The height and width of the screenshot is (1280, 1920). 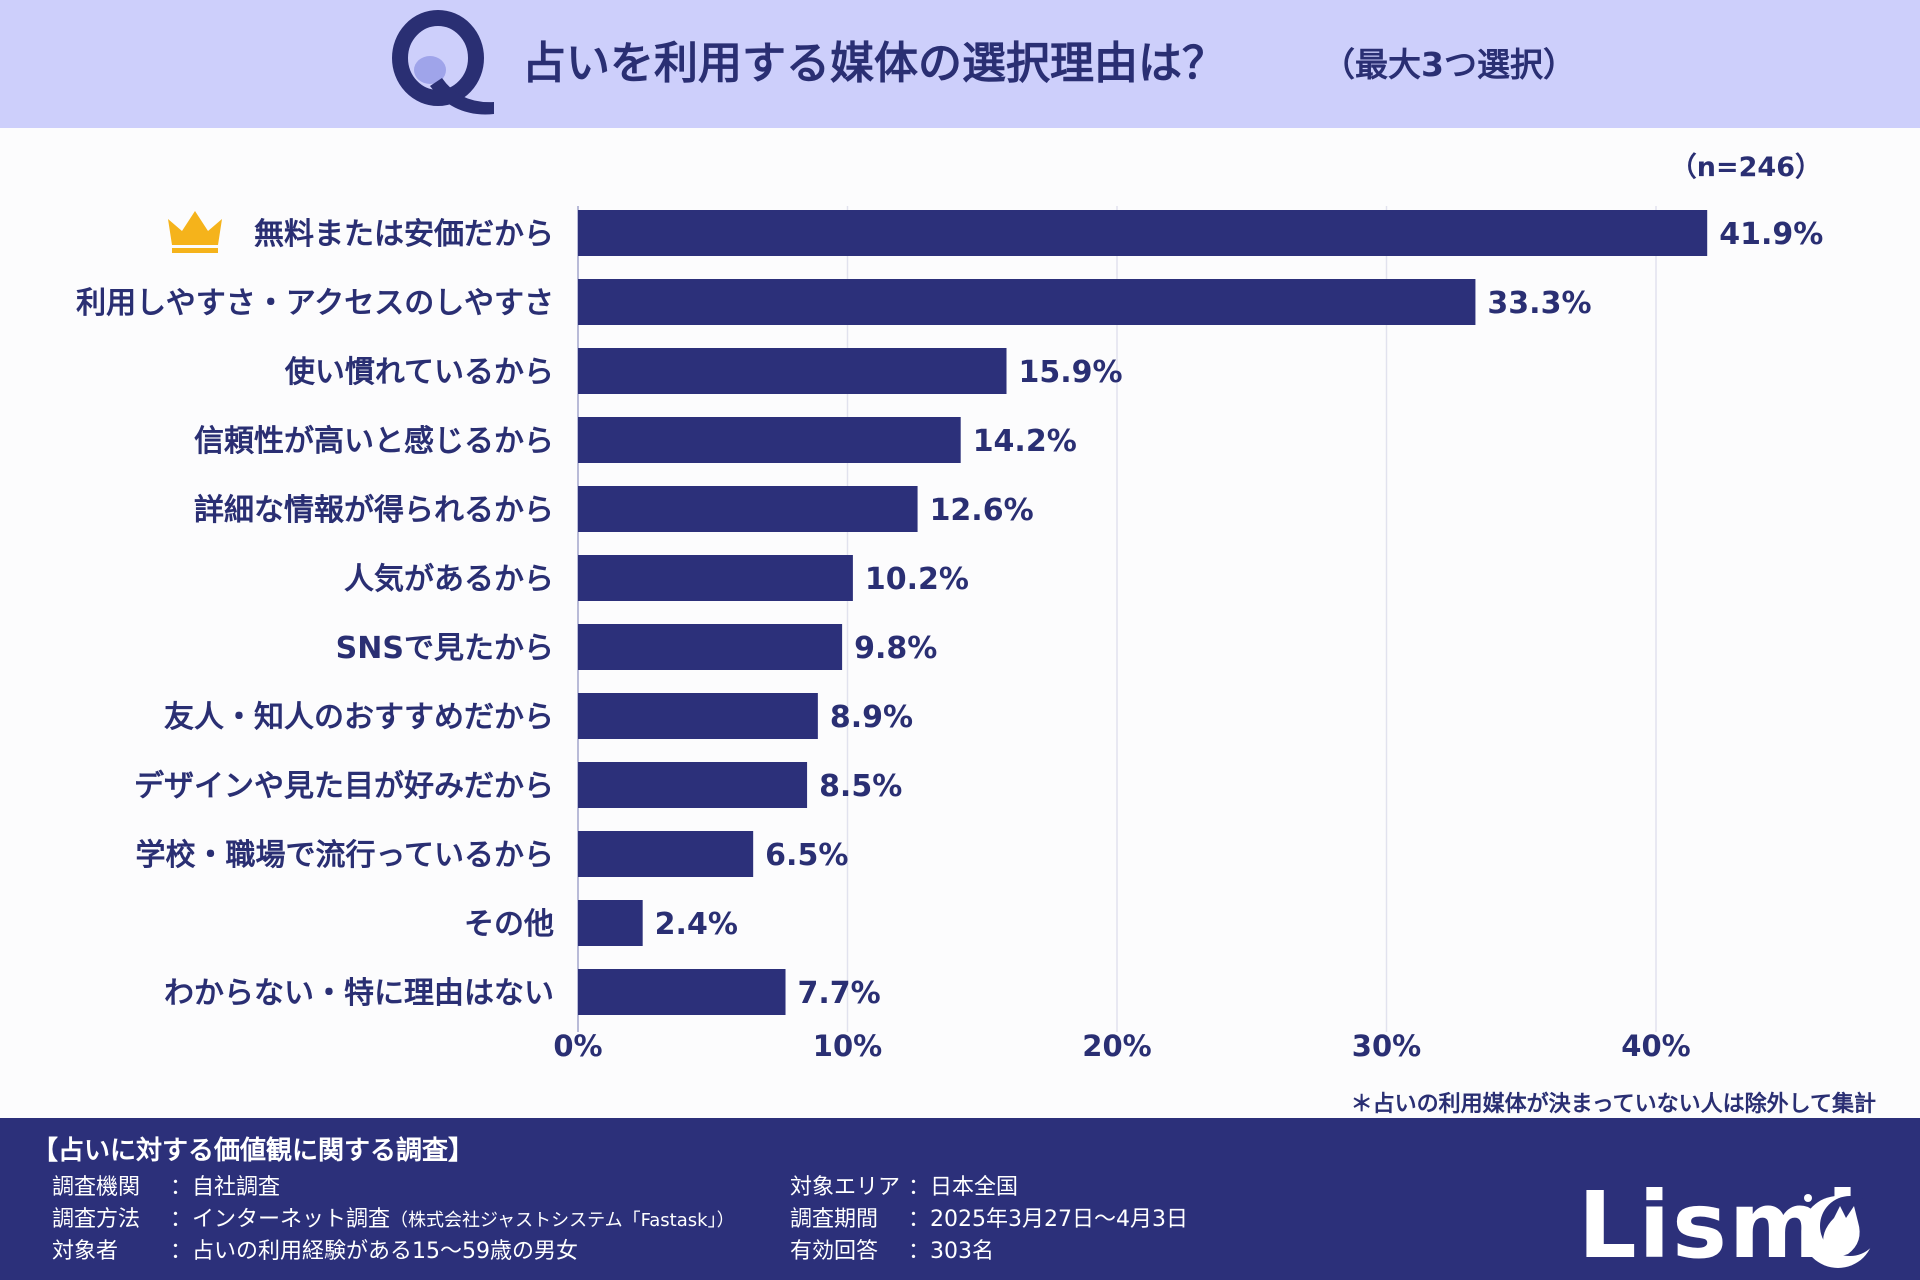 I want to click on info-label: 対象者, so click(x=85, y=1251).